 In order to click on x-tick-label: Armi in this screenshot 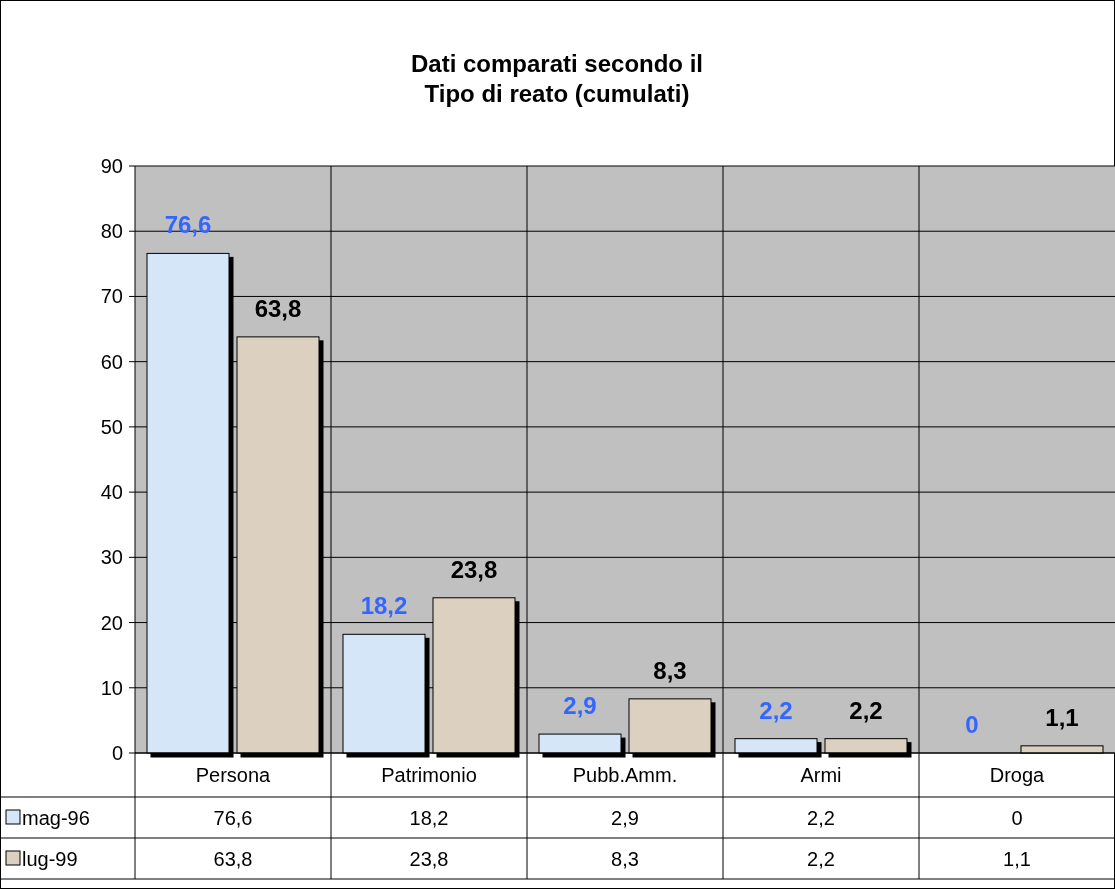, I will do `click(821, 775)`.